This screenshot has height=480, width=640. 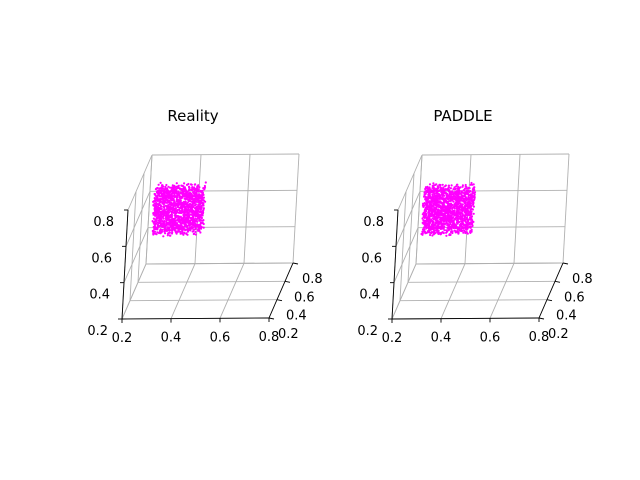 What do you see at coordinates (395, 264) in the screenshot?
I see `z-axis-line` at bounding box center [395, 264].